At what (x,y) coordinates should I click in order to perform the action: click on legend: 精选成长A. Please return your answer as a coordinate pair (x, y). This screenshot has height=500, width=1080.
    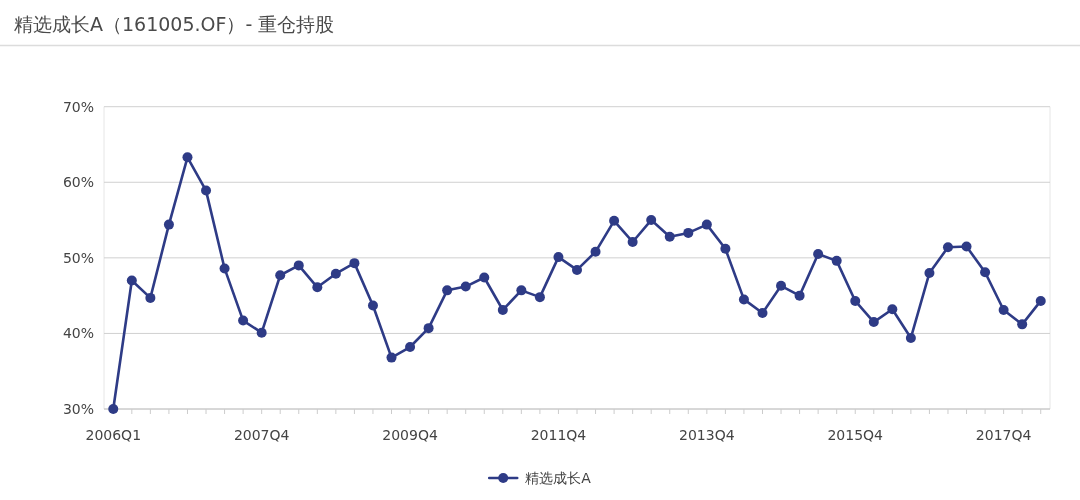
    Looking at the image, I should click on (539, 478).